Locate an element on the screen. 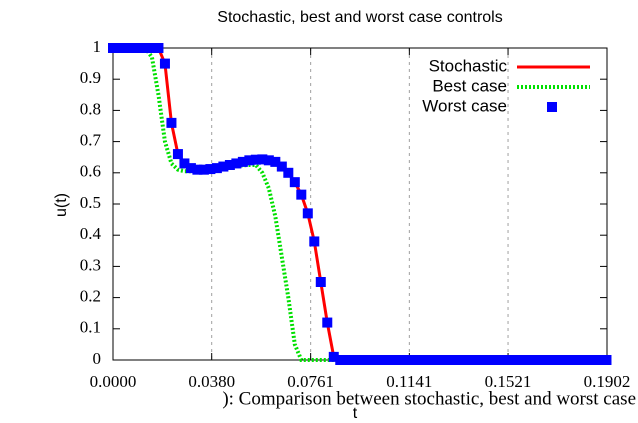  y-tick-label: 0.7 is located at coordinates (91, 140).